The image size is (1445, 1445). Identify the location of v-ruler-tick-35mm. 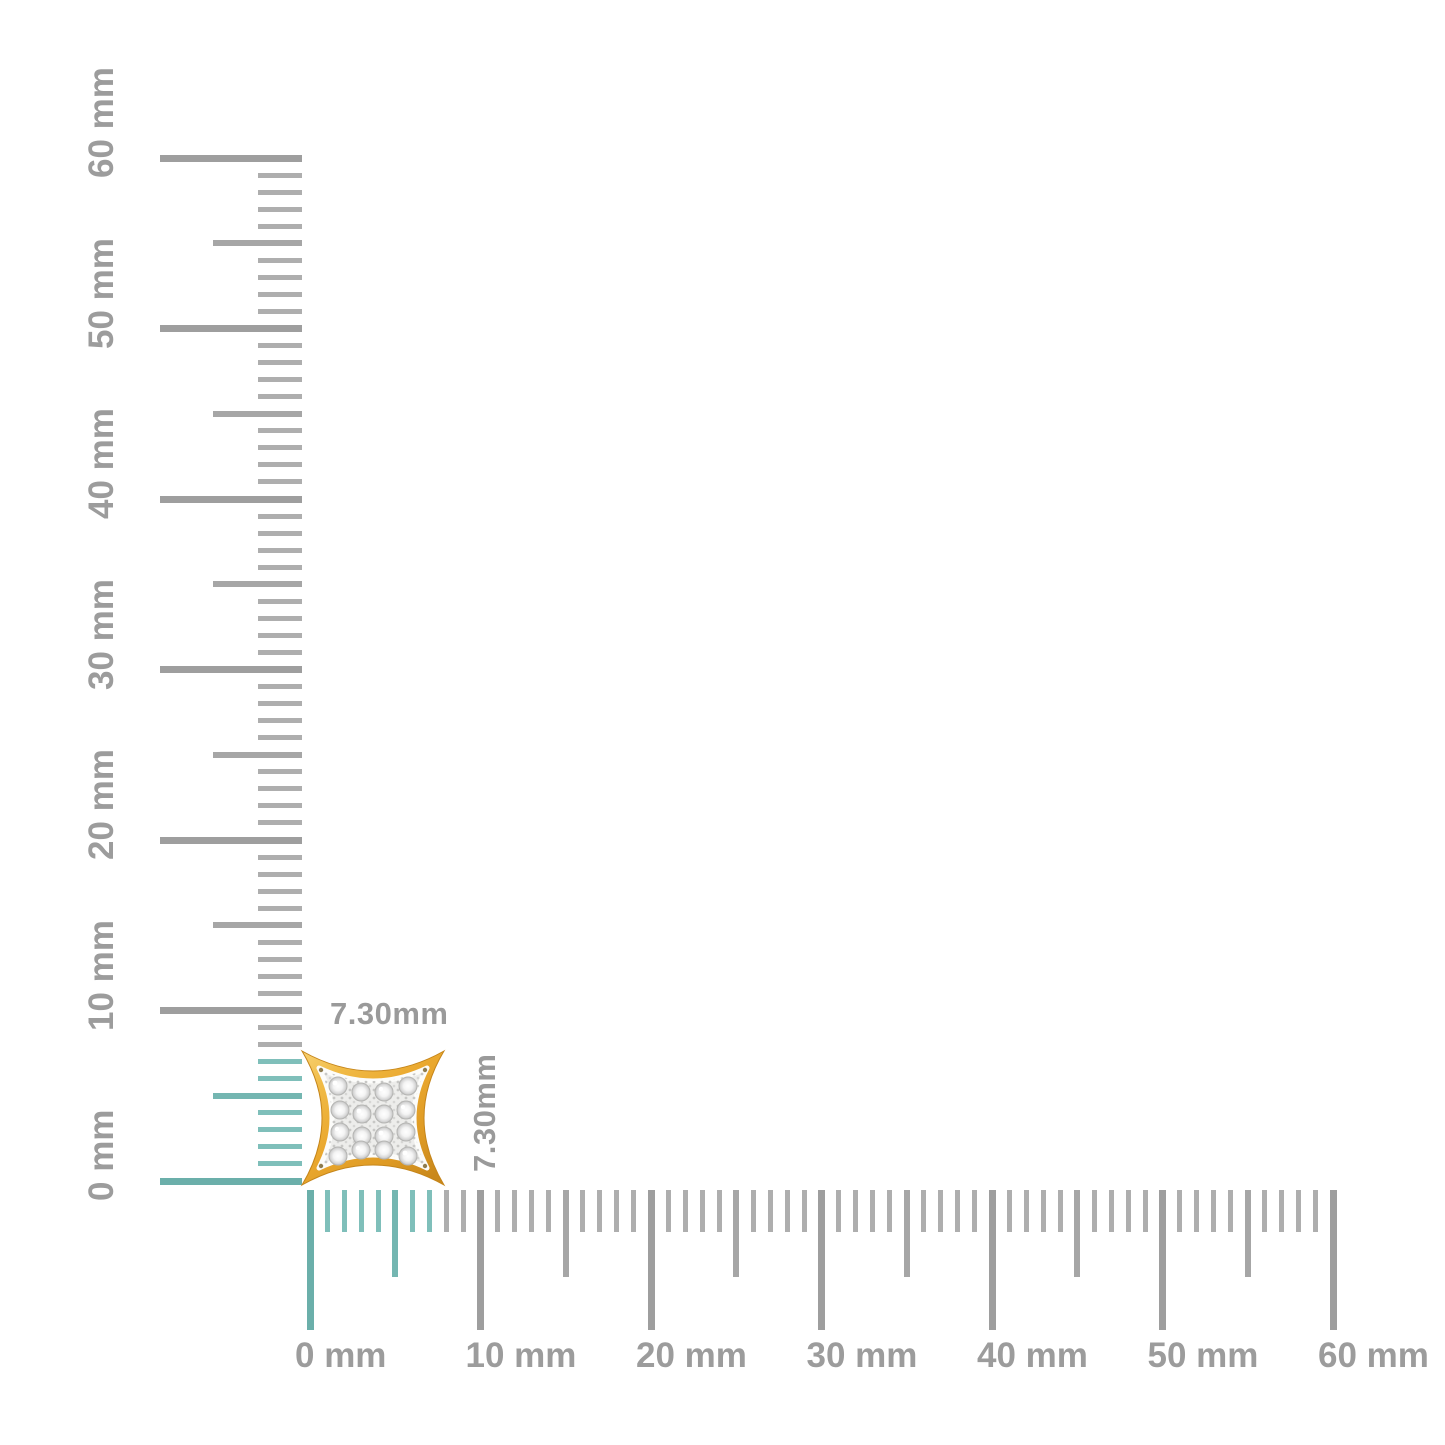
(257, 584).